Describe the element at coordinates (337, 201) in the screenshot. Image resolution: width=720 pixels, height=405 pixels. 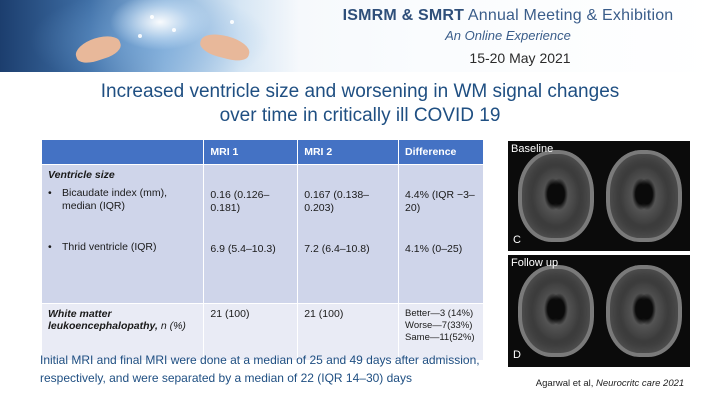
I see `bicaudate-mri2: 0.167 (0.138–0.203)` at that location.